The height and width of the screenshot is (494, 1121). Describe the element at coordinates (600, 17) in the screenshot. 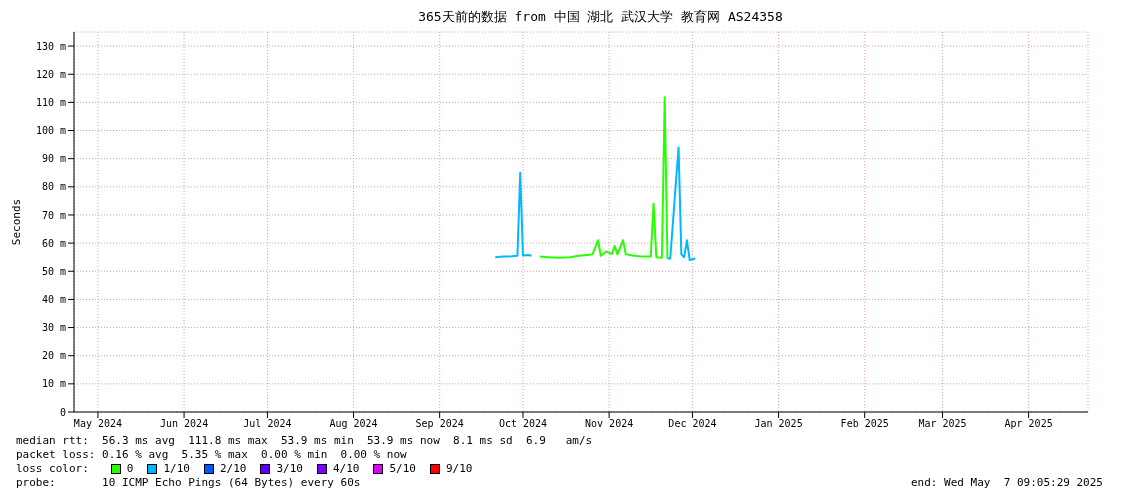

I see `chart-title: 365天前的数据 from 中国 湖北 武汉大学 教育网 AS24358` at that location.